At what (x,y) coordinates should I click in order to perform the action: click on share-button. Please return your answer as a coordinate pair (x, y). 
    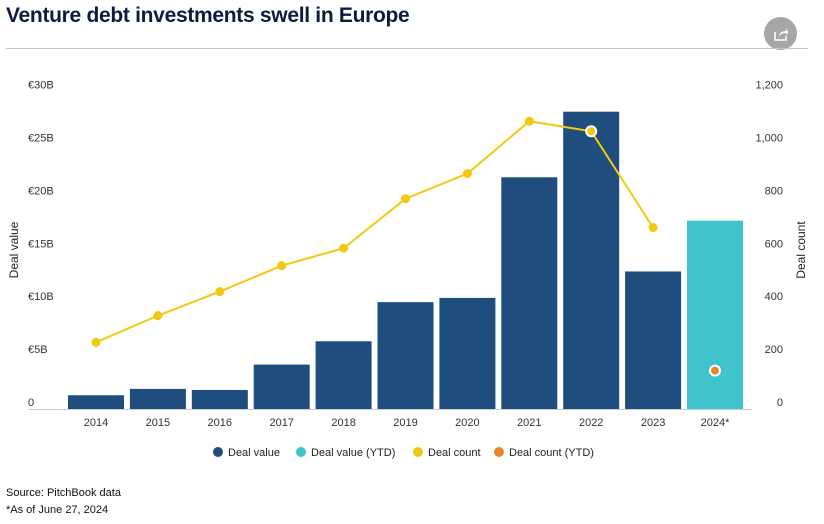
    Looking at the image, I should click on (780, 33).